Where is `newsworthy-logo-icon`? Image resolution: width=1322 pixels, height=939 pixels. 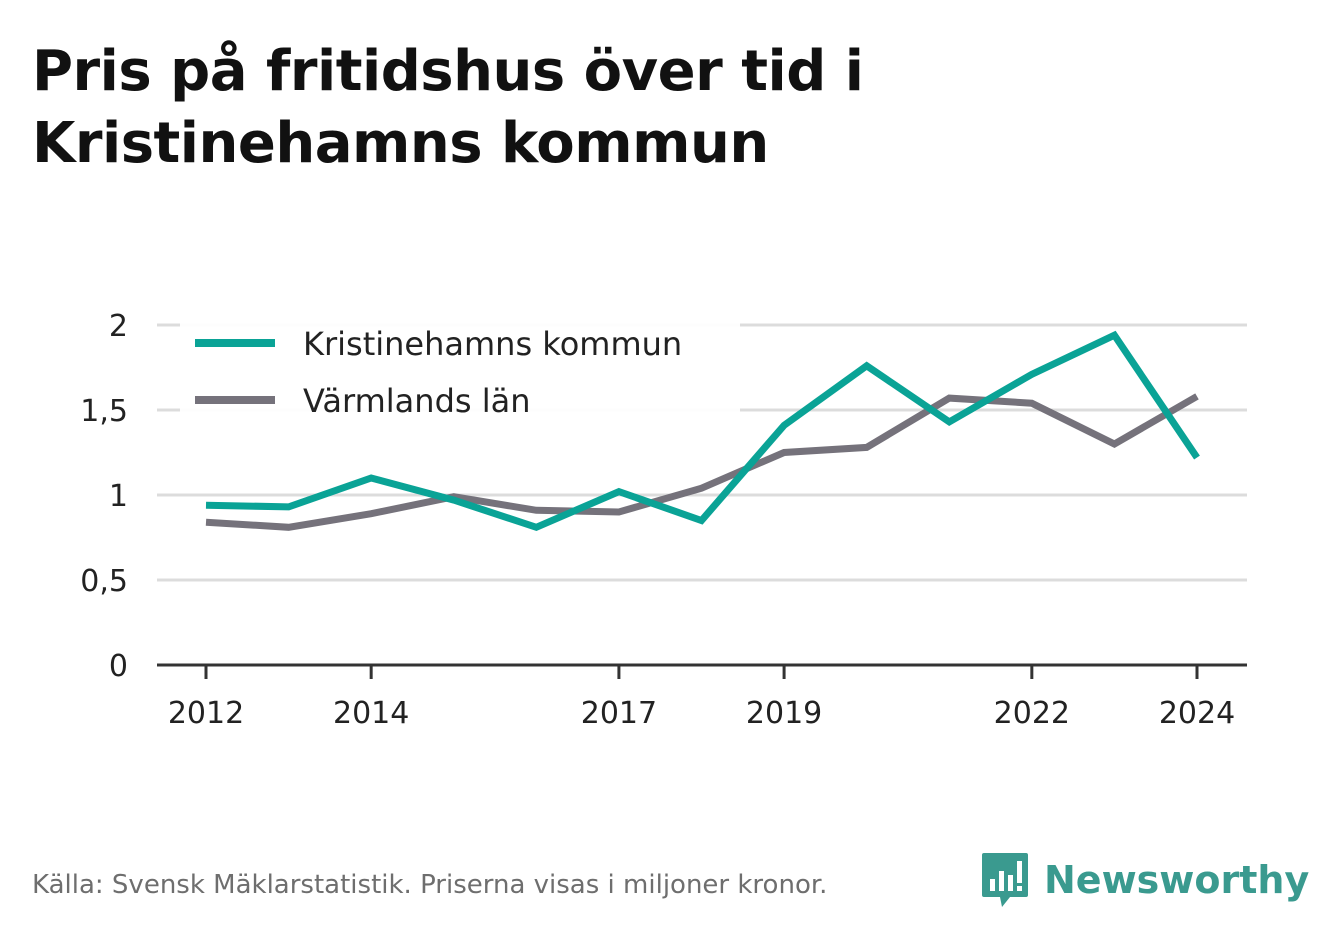 newsworthy-logo-icon is located at coordinates (1005, 880).